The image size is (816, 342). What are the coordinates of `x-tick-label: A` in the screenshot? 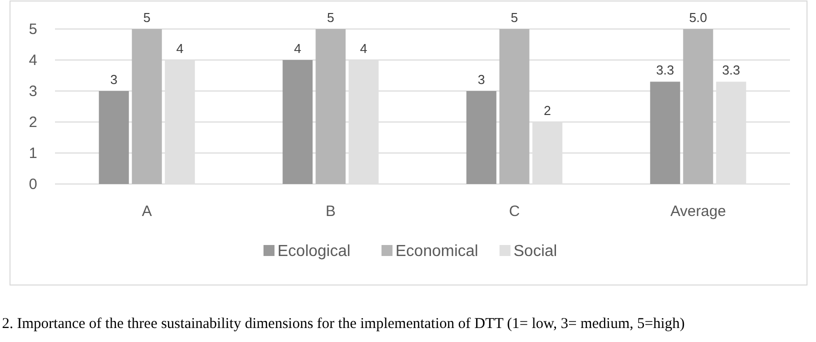 It's located at (147, 211).